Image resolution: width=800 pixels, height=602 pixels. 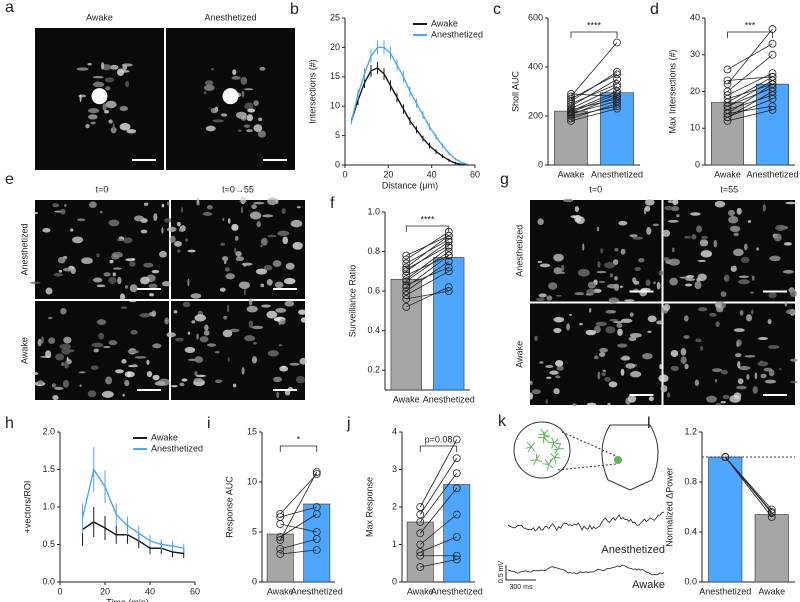 What do you see at coordinates (388, 174) in the screenshot?
I see `x-tick-label: 20` at bounding box center [388, 174].